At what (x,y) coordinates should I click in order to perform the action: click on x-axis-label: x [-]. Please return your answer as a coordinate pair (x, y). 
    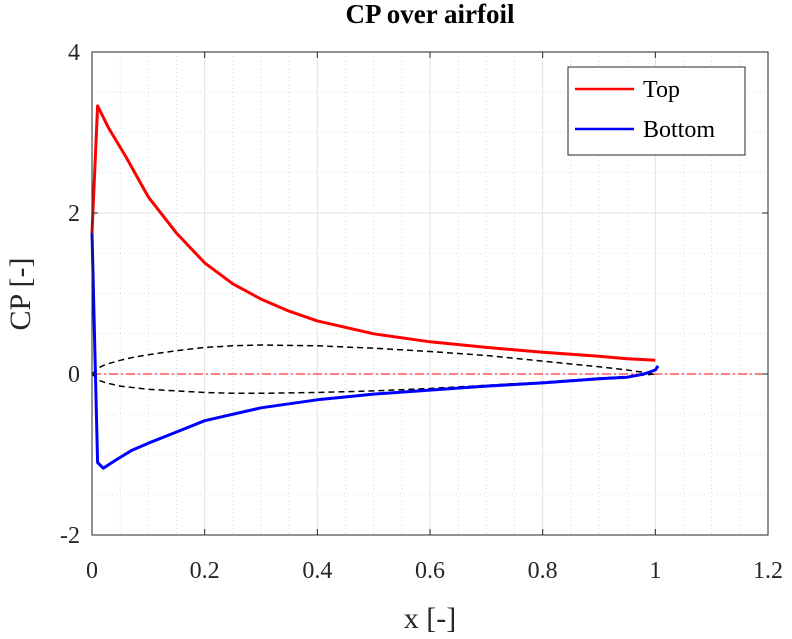
    Looking at the image, I should click on (430, 618).